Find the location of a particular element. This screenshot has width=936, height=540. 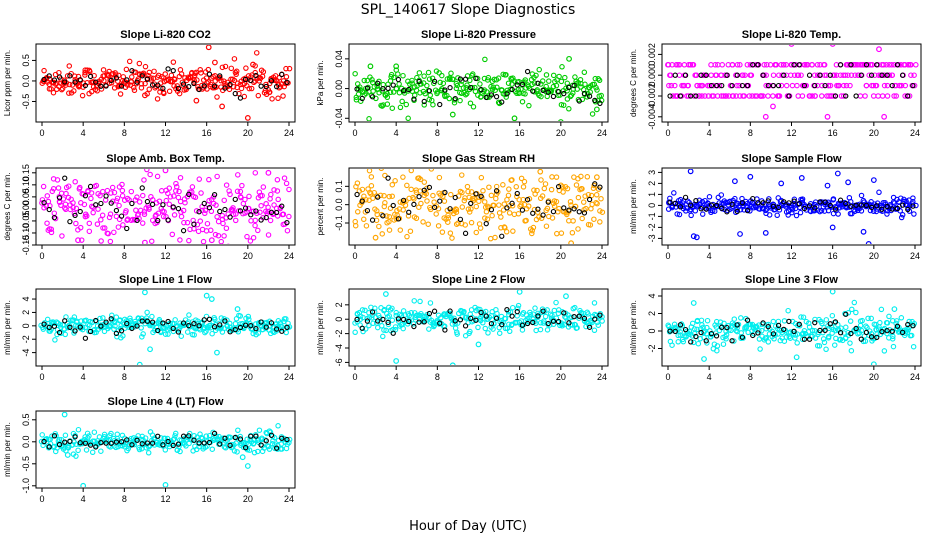

y-axis-label: ml/min per min. is located at coordinates (633, 206).